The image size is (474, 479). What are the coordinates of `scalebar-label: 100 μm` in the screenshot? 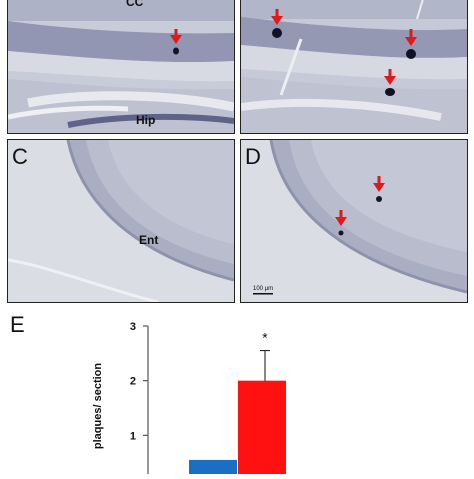 It's located at (263, 289).